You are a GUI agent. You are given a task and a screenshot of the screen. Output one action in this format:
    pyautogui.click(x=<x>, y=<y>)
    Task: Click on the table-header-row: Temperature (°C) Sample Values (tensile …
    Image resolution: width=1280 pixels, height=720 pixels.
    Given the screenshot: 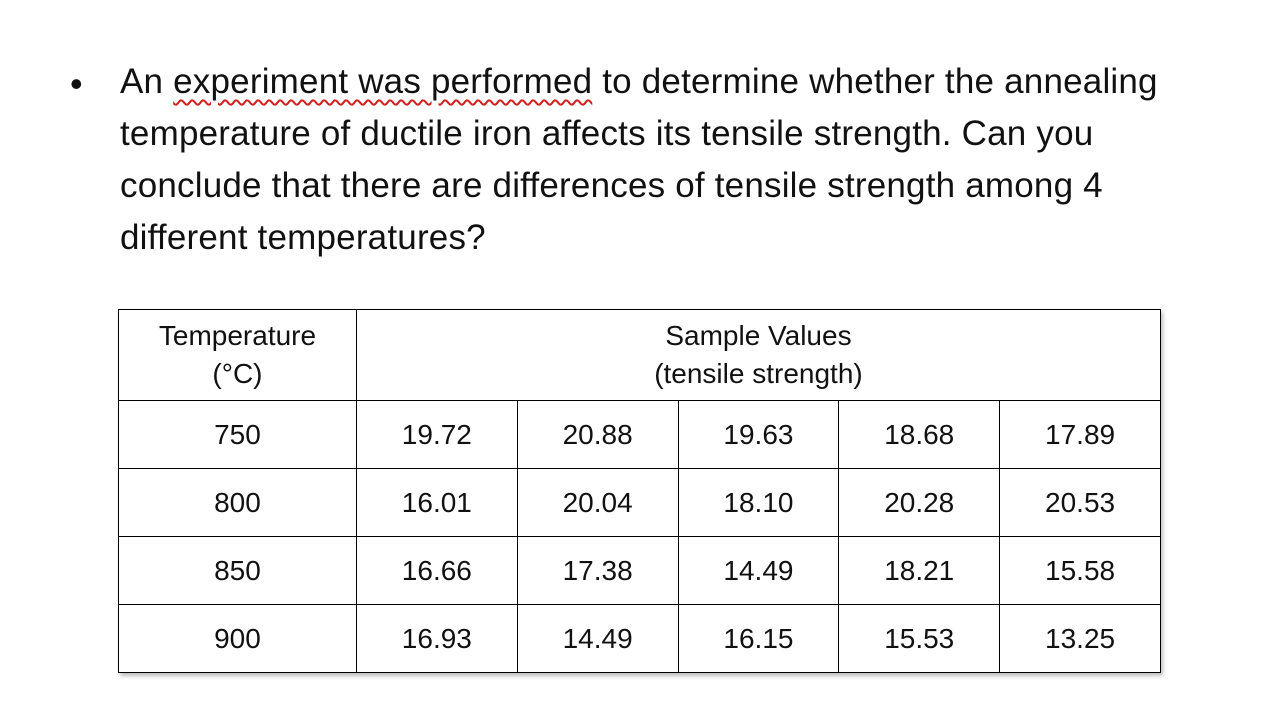 What is the action you would take?
    pyautogui.click(x=640, y=355)
    